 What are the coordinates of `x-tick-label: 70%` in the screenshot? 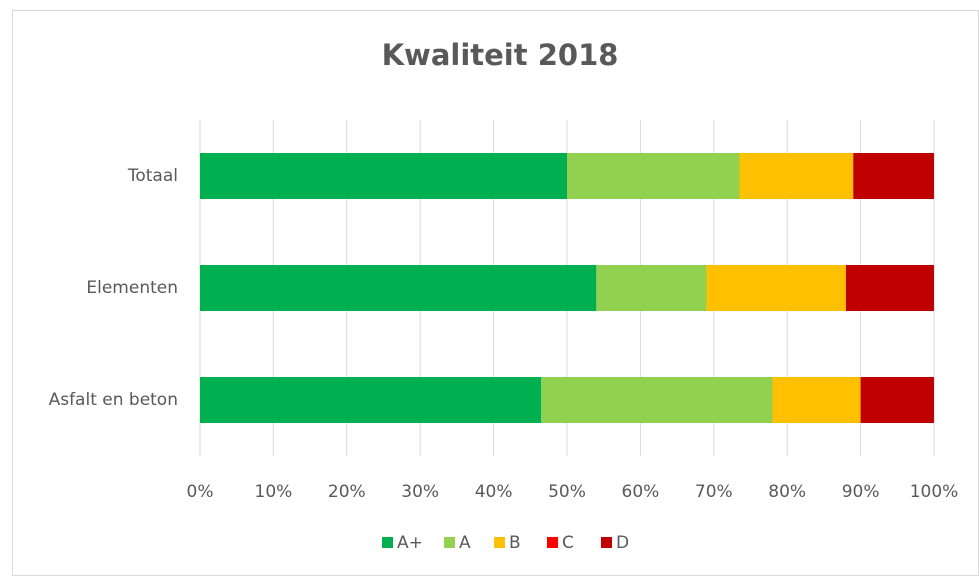 It's located at (714, 492).